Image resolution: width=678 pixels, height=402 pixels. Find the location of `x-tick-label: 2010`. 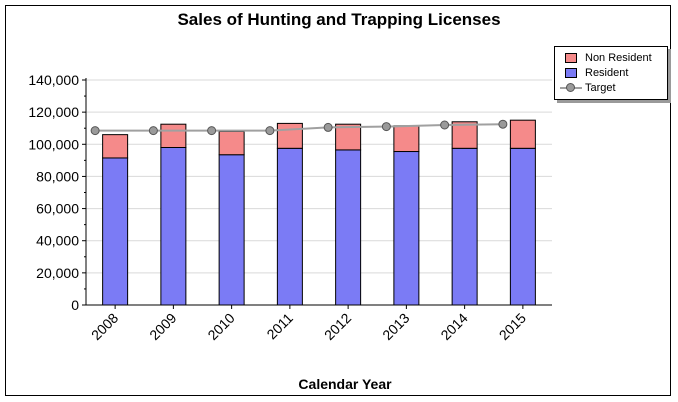

x-tick-label: 2010 is located at coordinates (220, 326).